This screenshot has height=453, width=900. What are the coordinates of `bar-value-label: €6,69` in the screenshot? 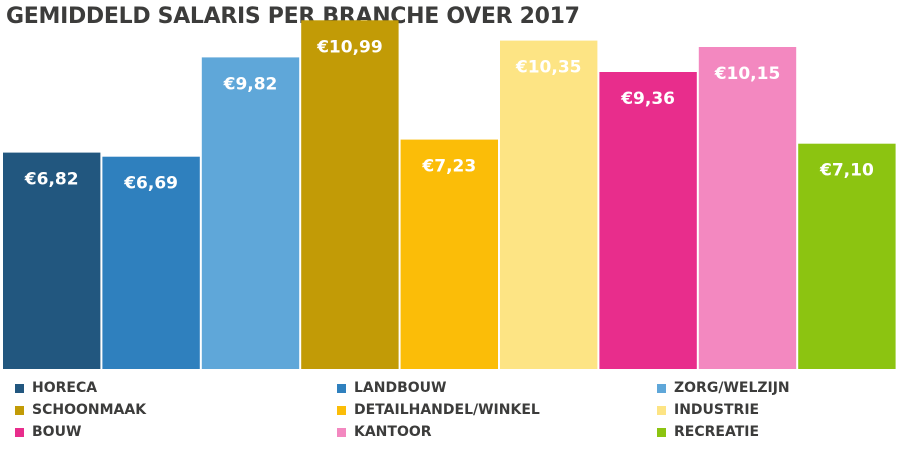 It's located at (150, 184).